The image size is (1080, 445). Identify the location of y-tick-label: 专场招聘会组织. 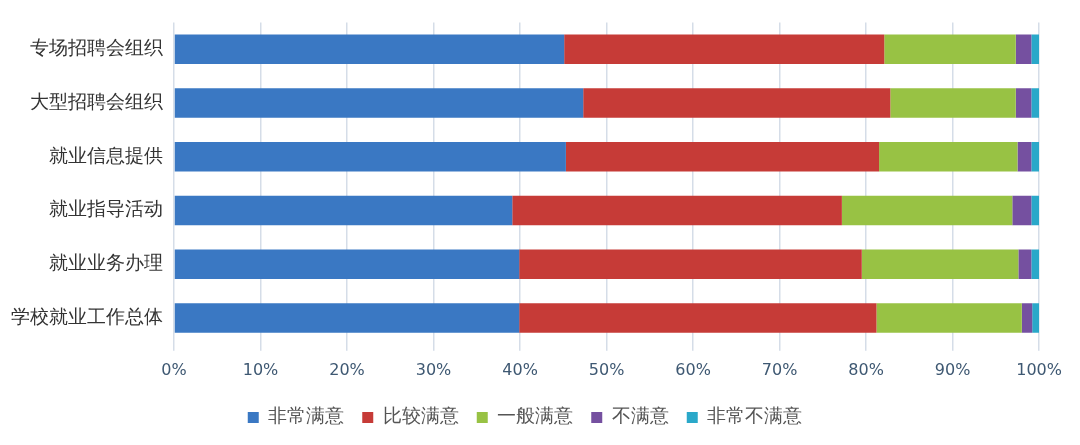
(96, 47).